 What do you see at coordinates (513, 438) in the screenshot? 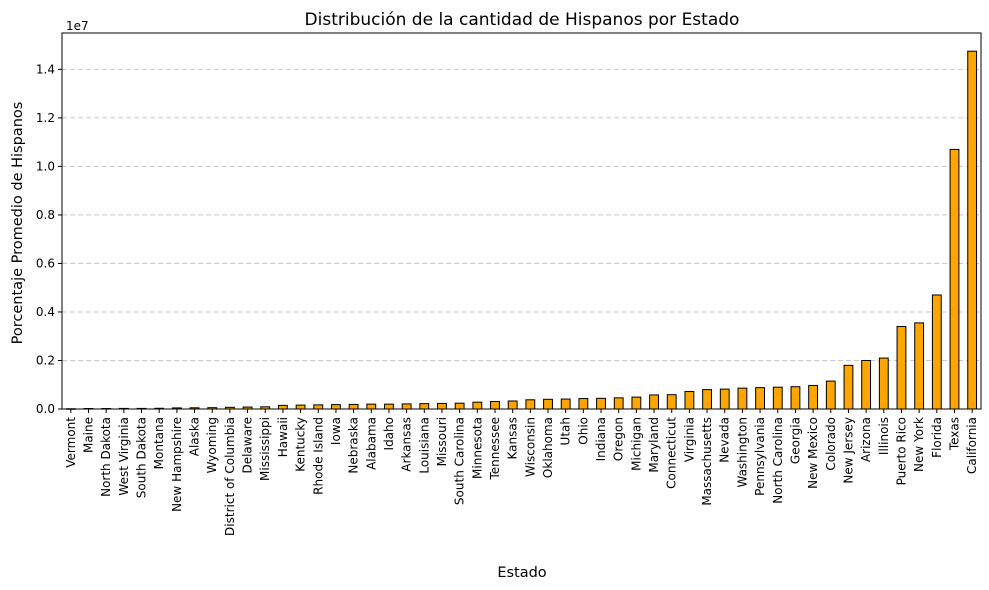
I see `x-tick-label: Kansas` at bounding box center [513, 438].